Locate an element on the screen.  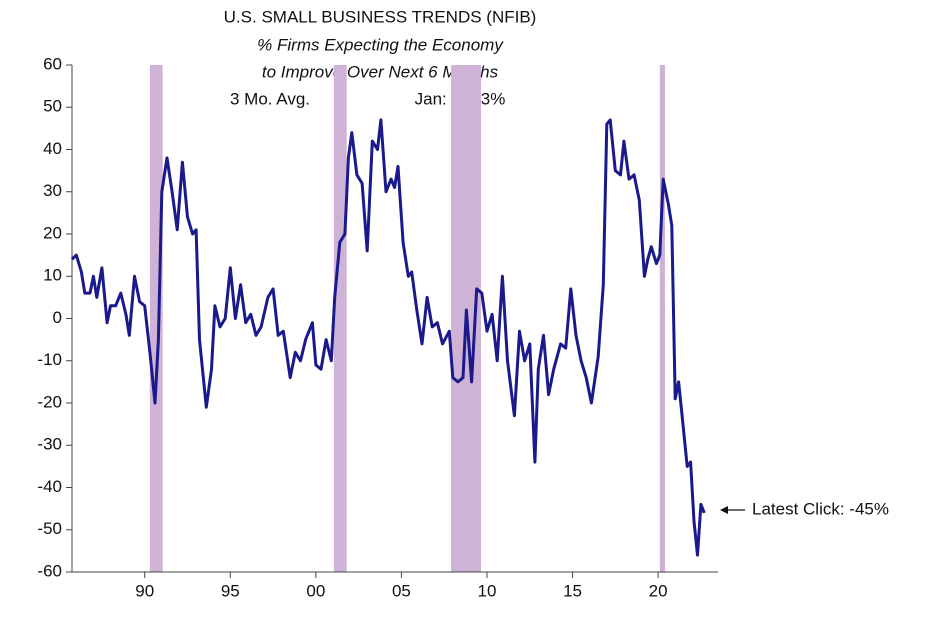
y-tick-label: 50 is located at coordinates (52, 106).